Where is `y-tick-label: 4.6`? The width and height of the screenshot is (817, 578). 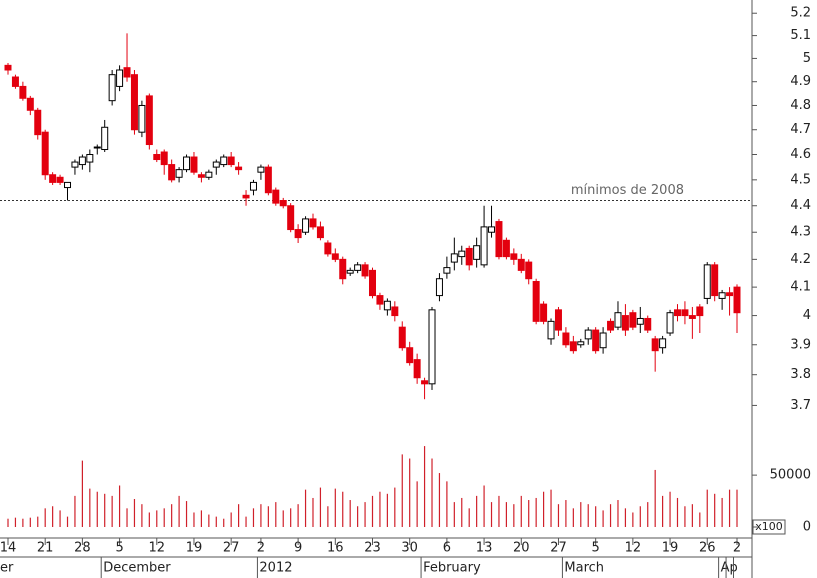 y-tick-label: 4.6 is located at coordinates (800, 154).